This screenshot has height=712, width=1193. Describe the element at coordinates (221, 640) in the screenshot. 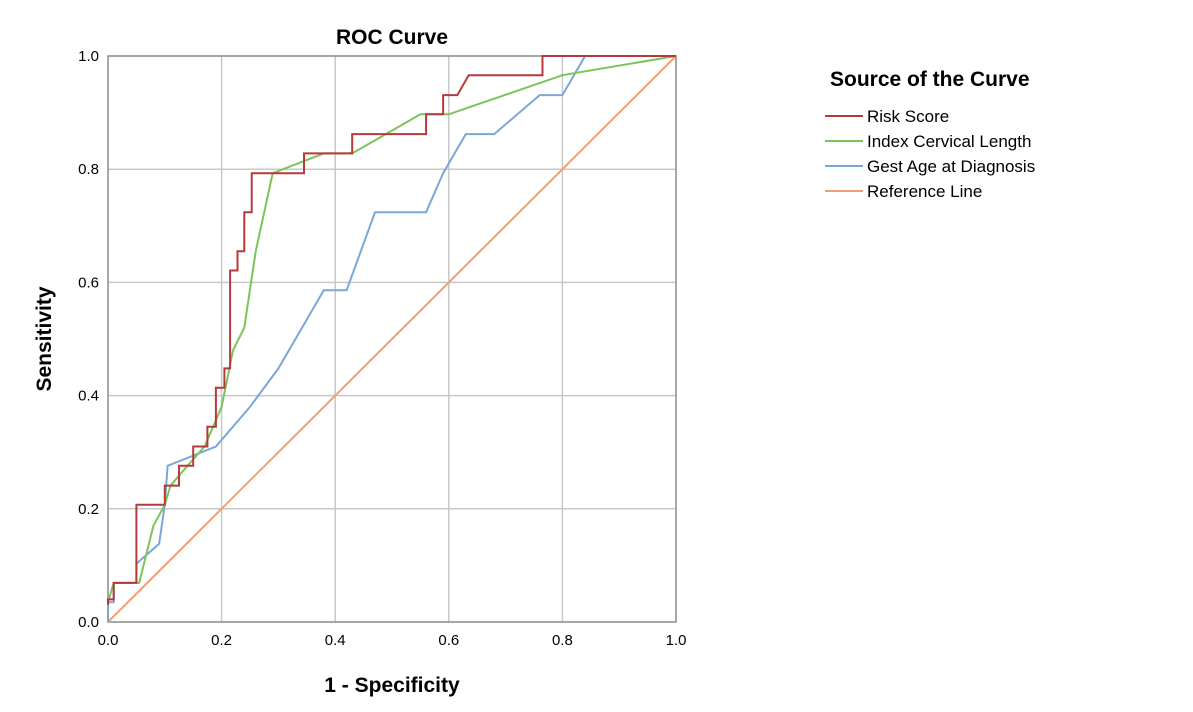

I see `x-tick-label: 0.2` at that location.